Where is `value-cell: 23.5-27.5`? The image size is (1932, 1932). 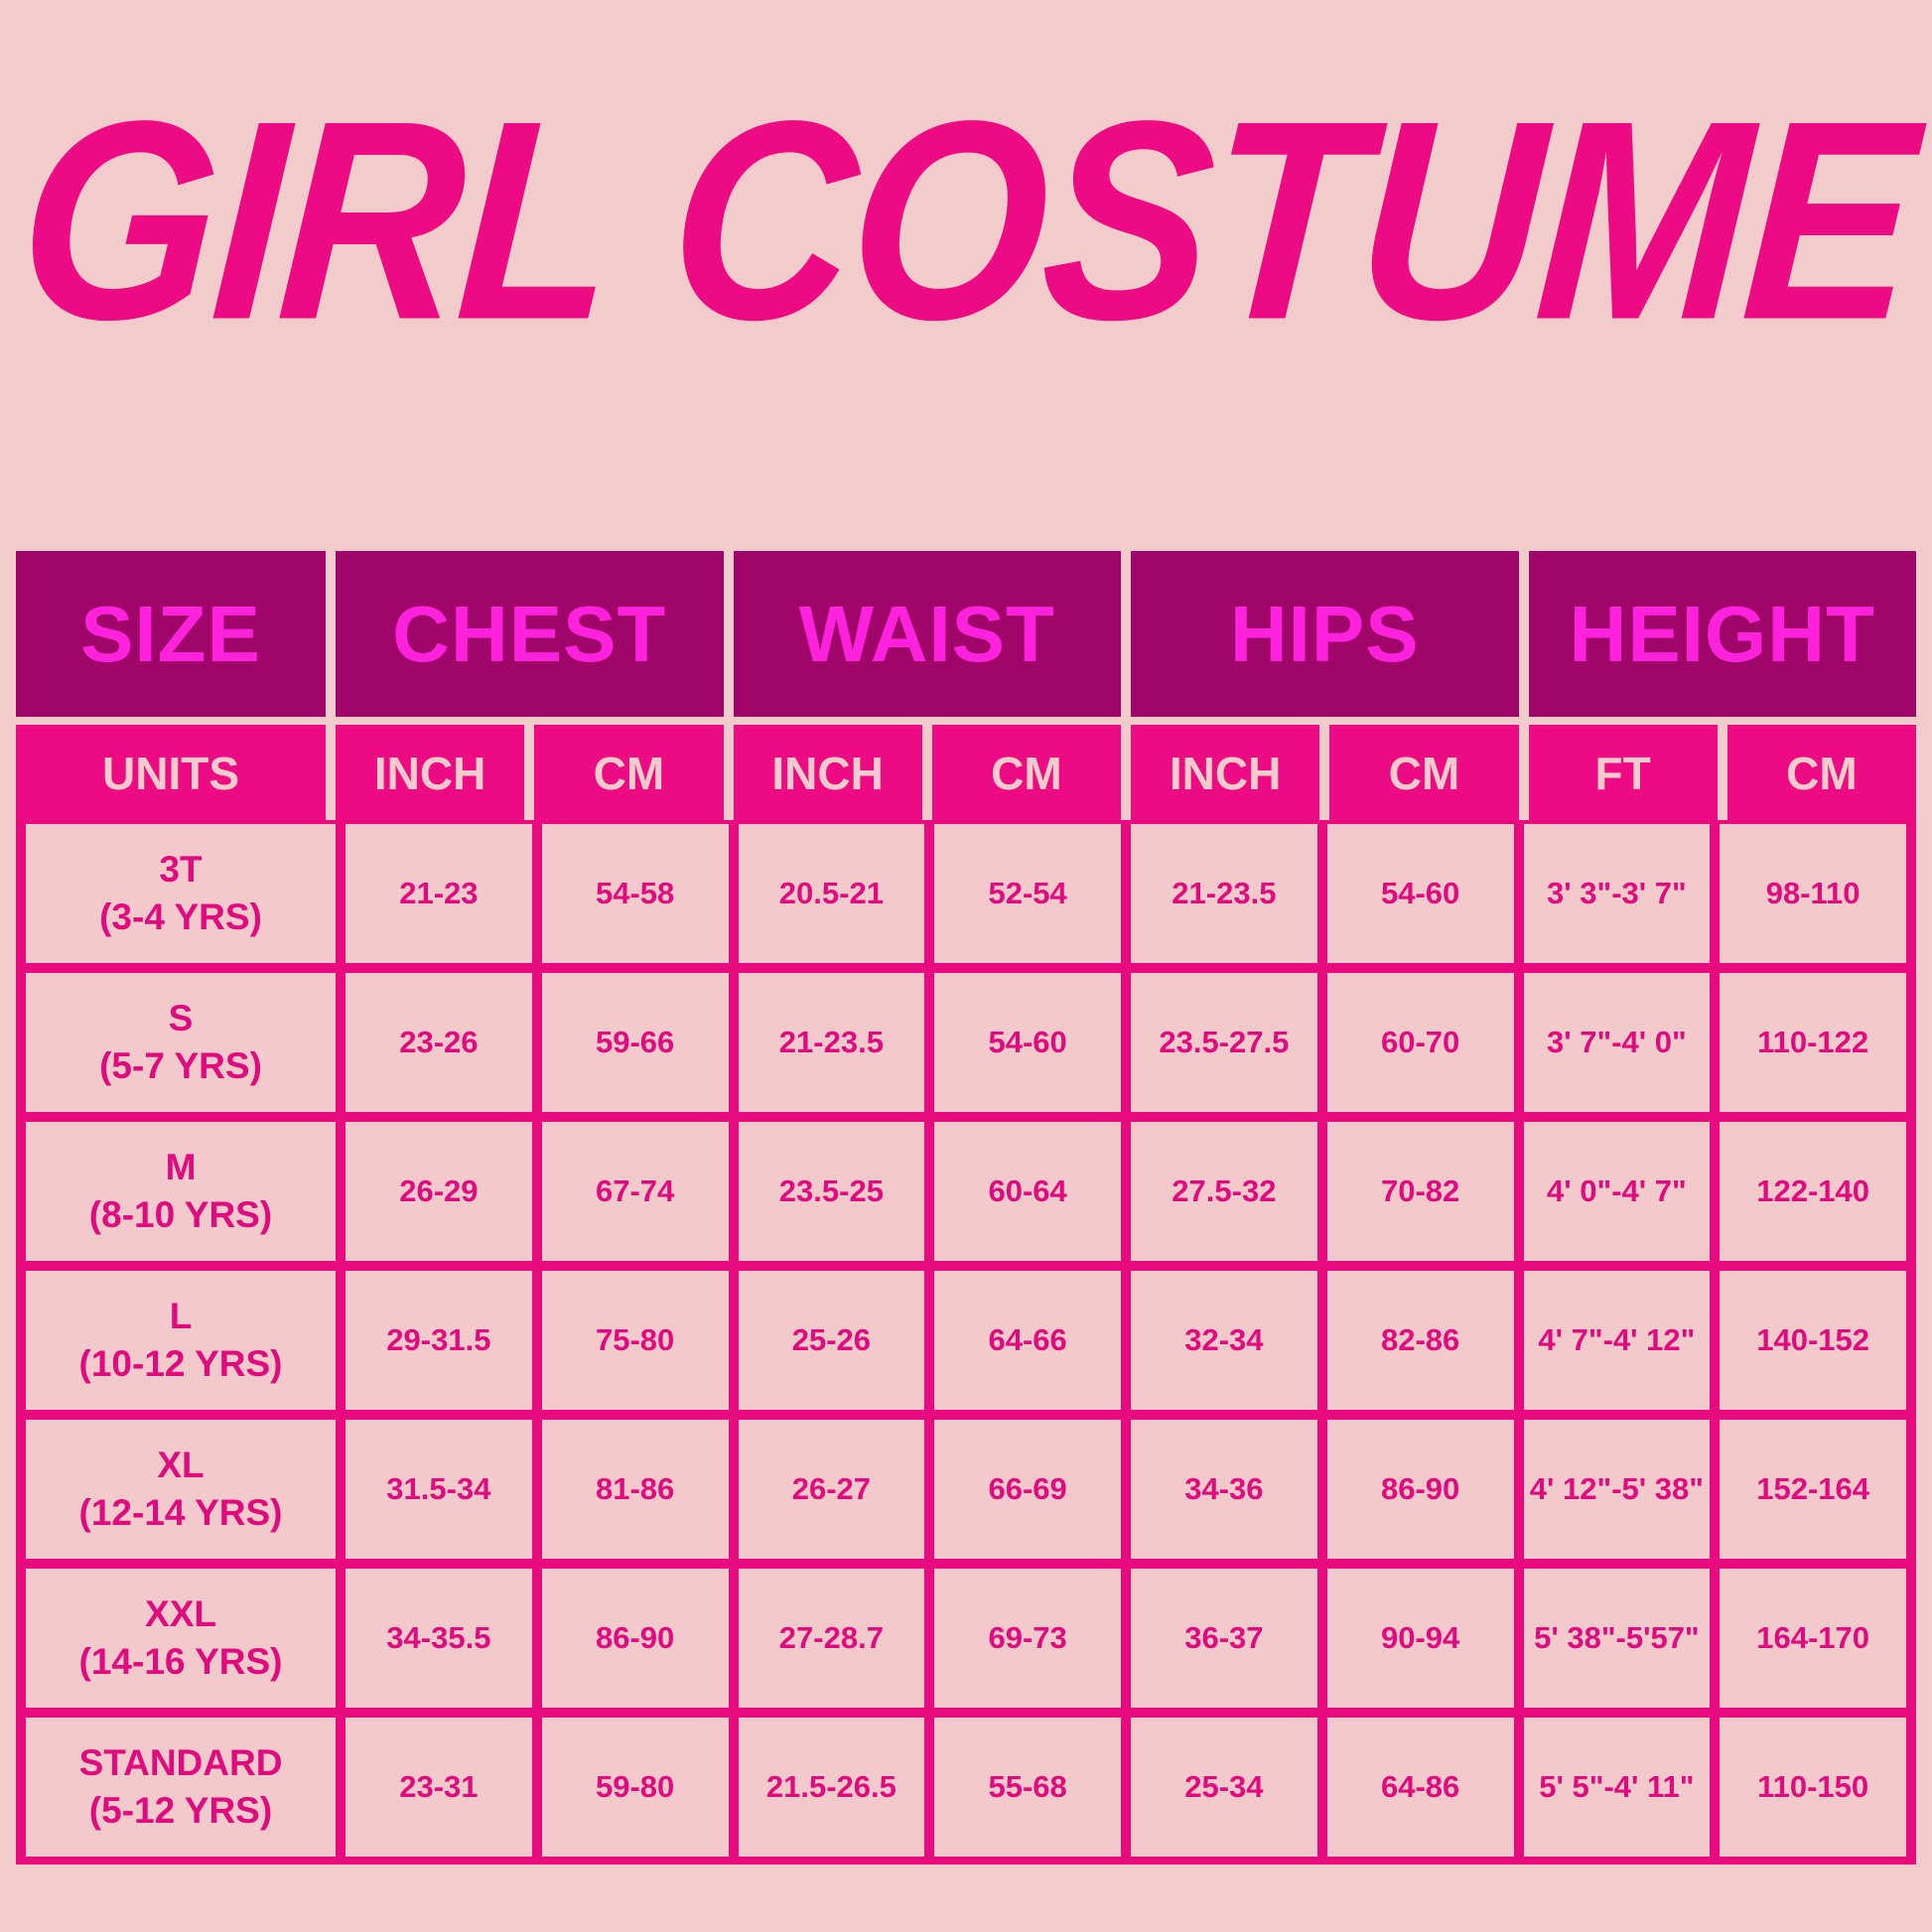 value-cell: 23.5-27.5 is located at coordinates (1224, 1042).